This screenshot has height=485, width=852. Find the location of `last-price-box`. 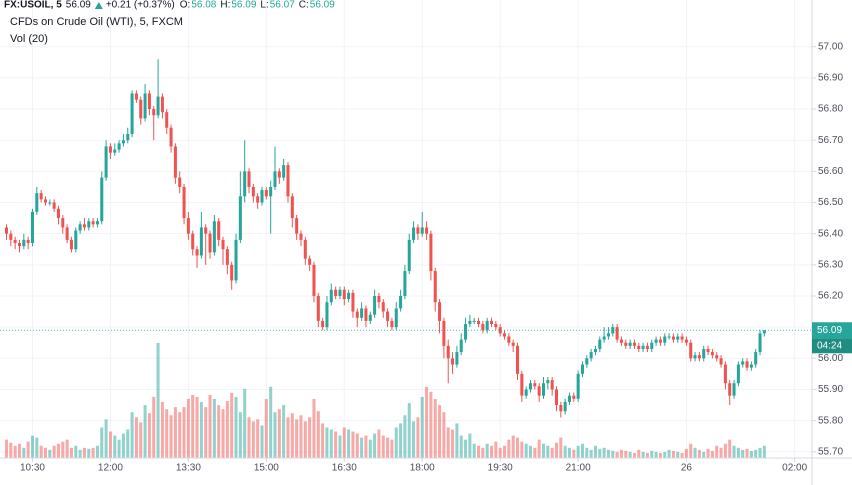

last-price-box is located at coordinates (832, 330).